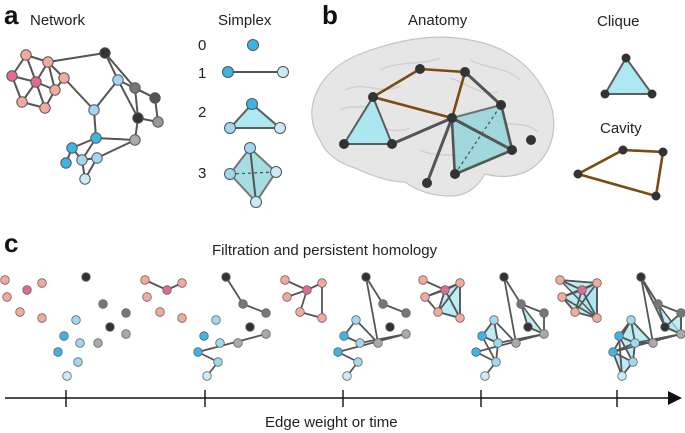 The width and height of the screenshot is (685, 433). I want to click on clique-triangle, so click(628, 75).